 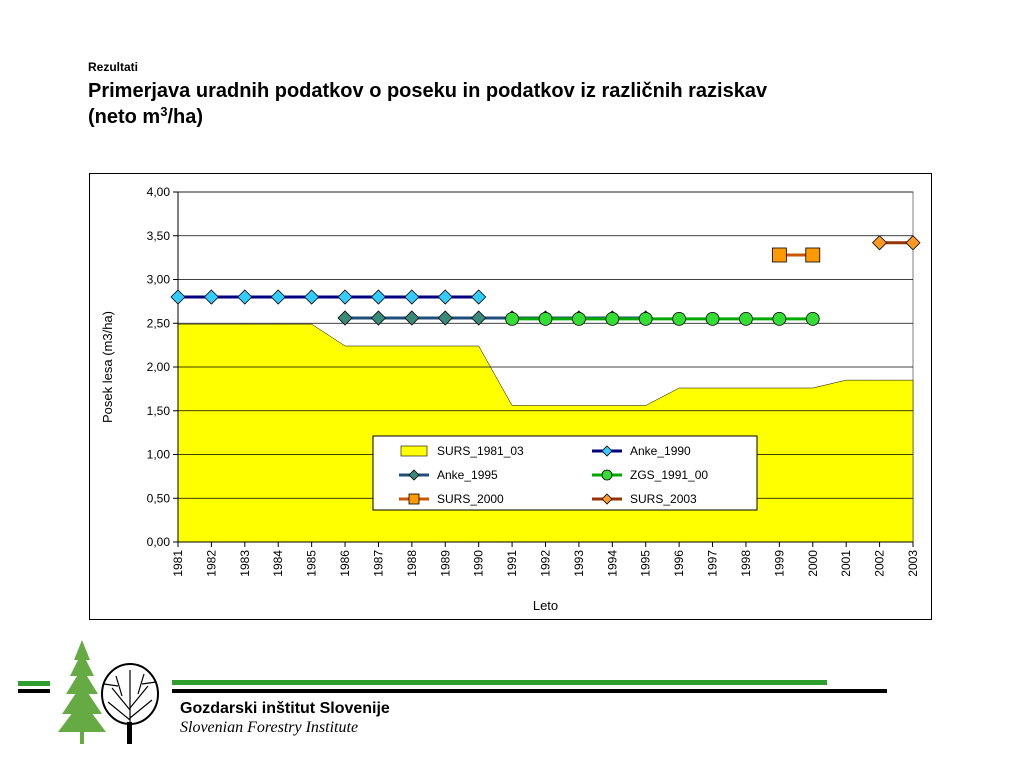 I want to click on x-tick-label: 1990, so click(x=479, y=563).